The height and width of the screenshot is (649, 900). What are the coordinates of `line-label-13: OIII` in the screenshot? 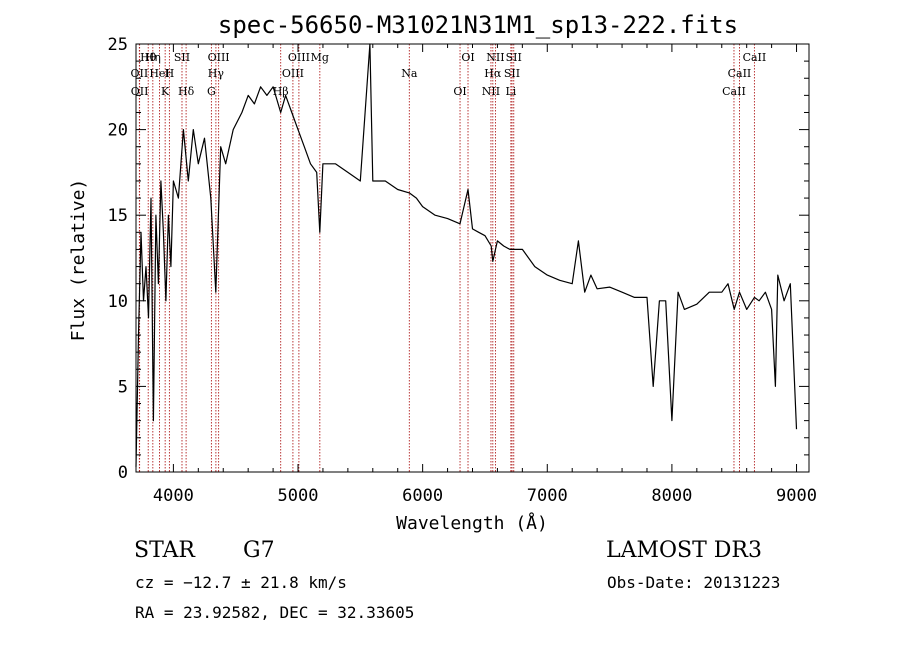 It's located at (293, 73).